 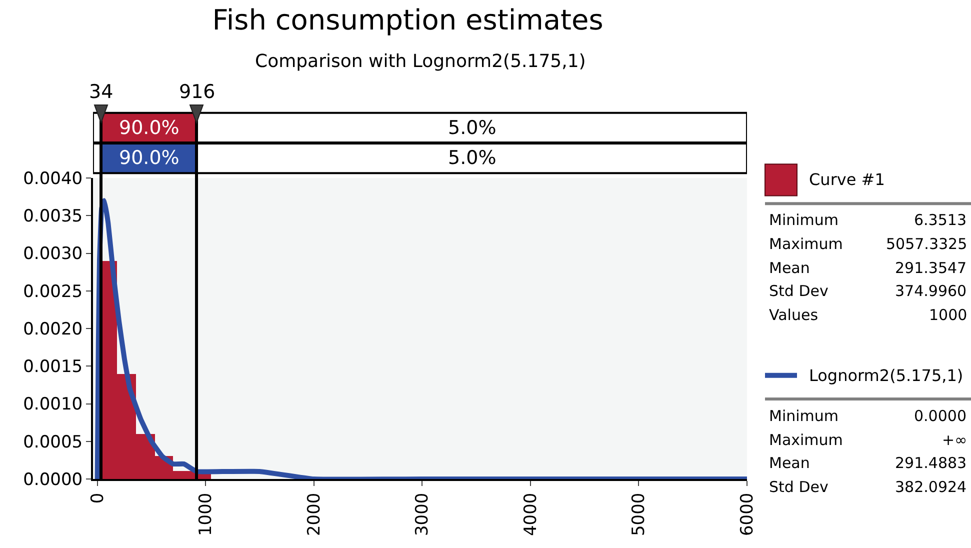 I want to click on text: Mean 291.3547, so click(x=868, y=268).